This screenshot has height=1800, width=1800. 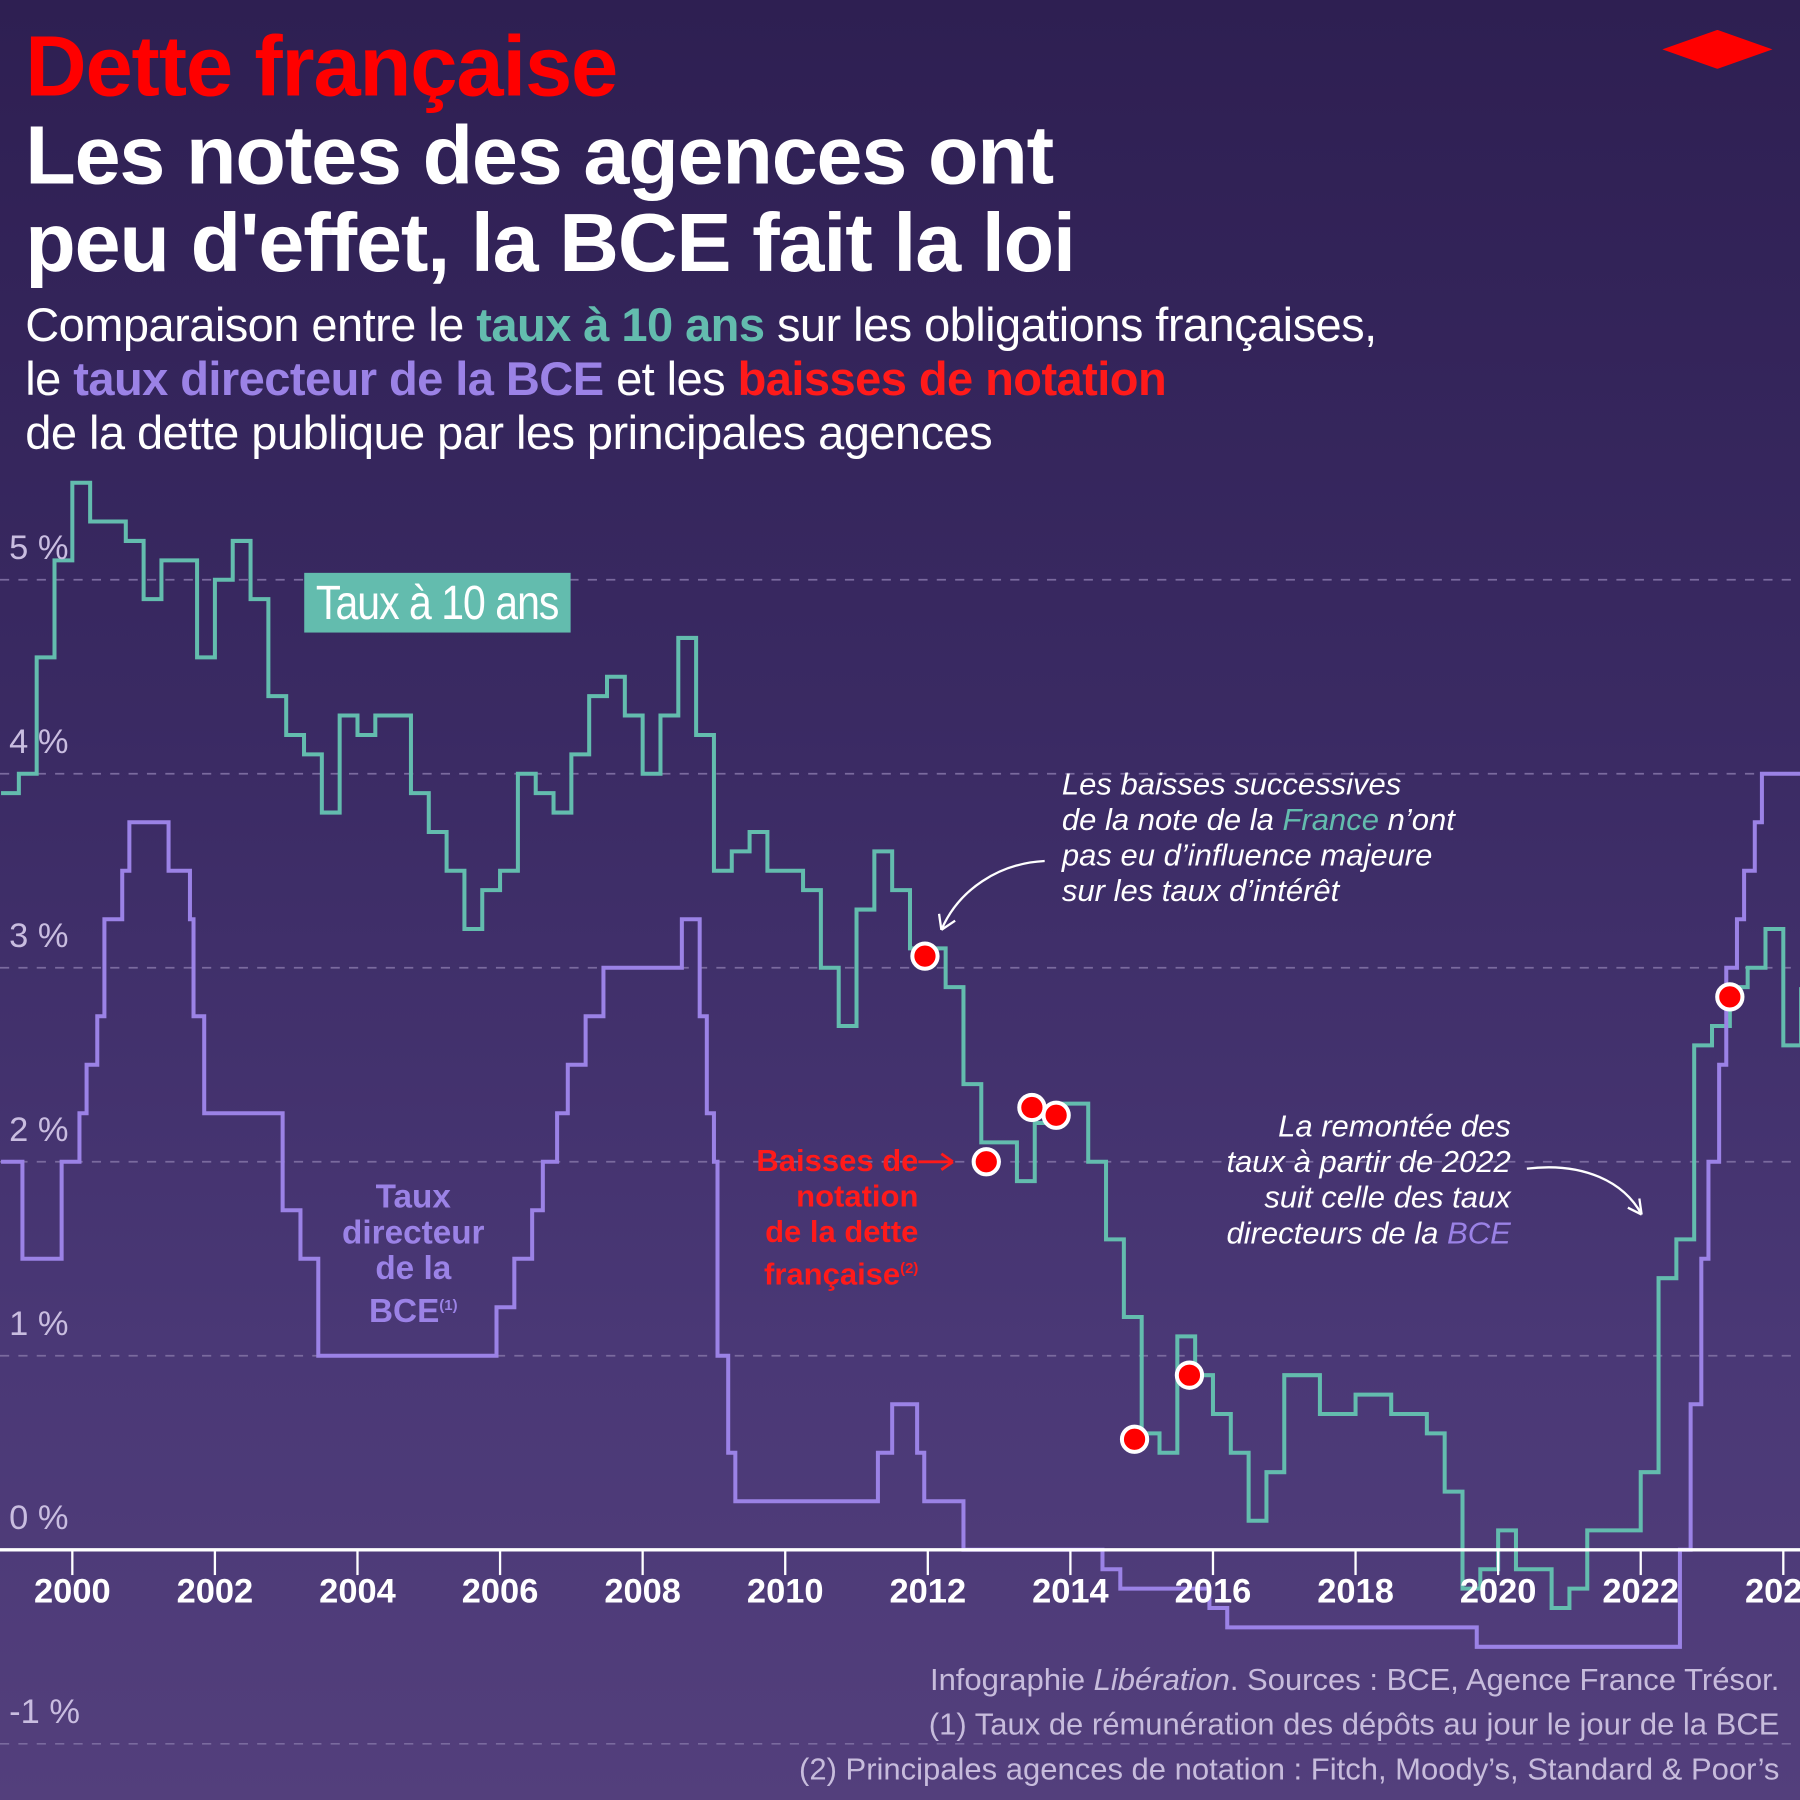 What do you see at coordinates (49, 379) in the screenshot?
I see `subtitle-text: le` at bounding box center [49, 379].